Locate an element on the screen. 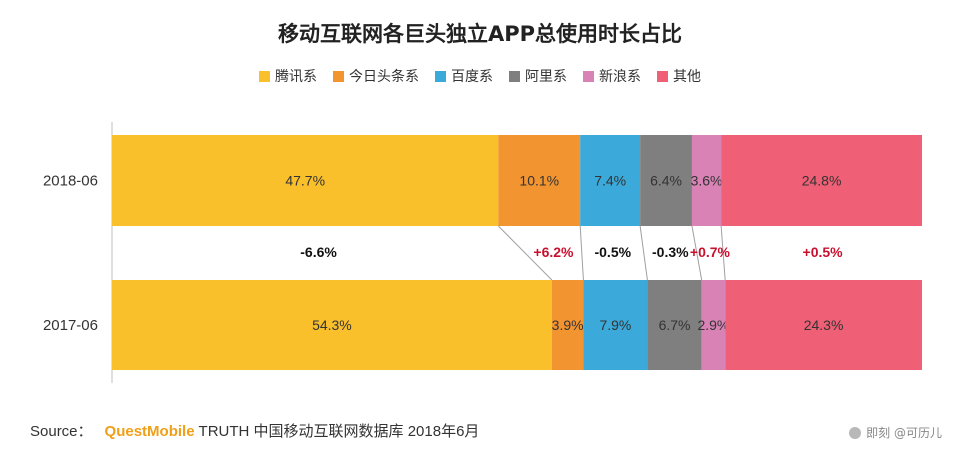 This screenshot has height=452, width=960. data-label: 24.8% is located at coordinates (822, 181).